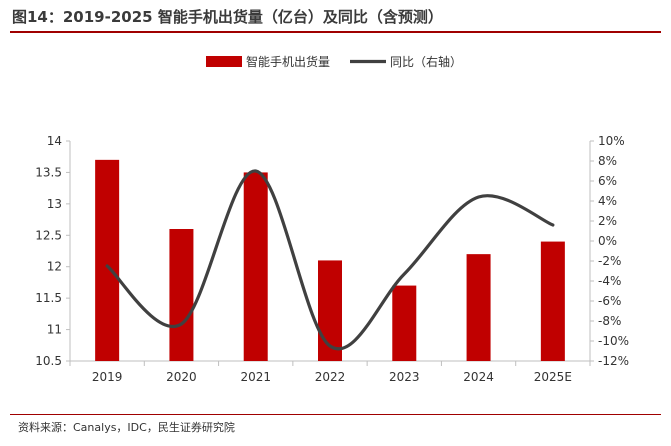 The height and width of the screenshot is (446, 671). I want to click on left-tick-label: 12.5, so click(48, 235).